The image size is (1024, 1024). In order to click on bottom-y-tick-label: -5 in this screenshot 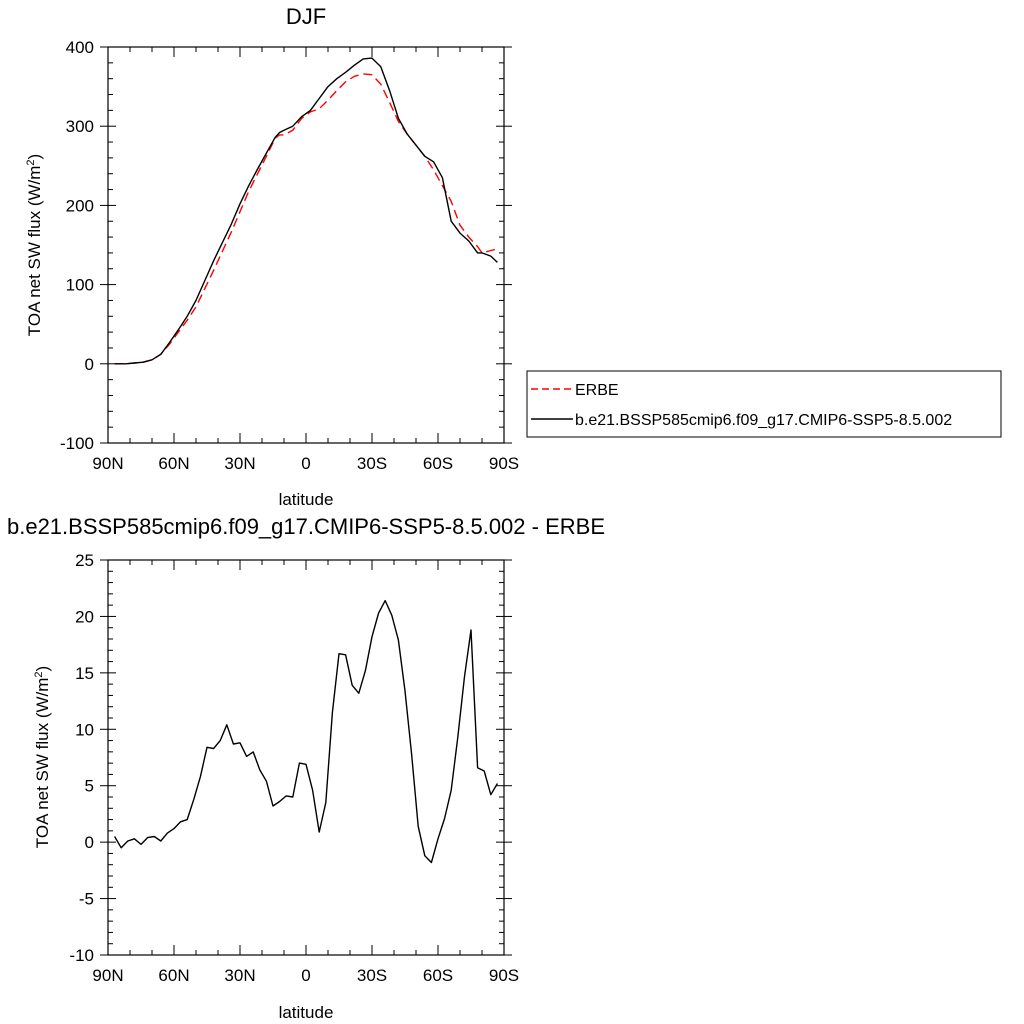, I will do `click(86, 899)`.